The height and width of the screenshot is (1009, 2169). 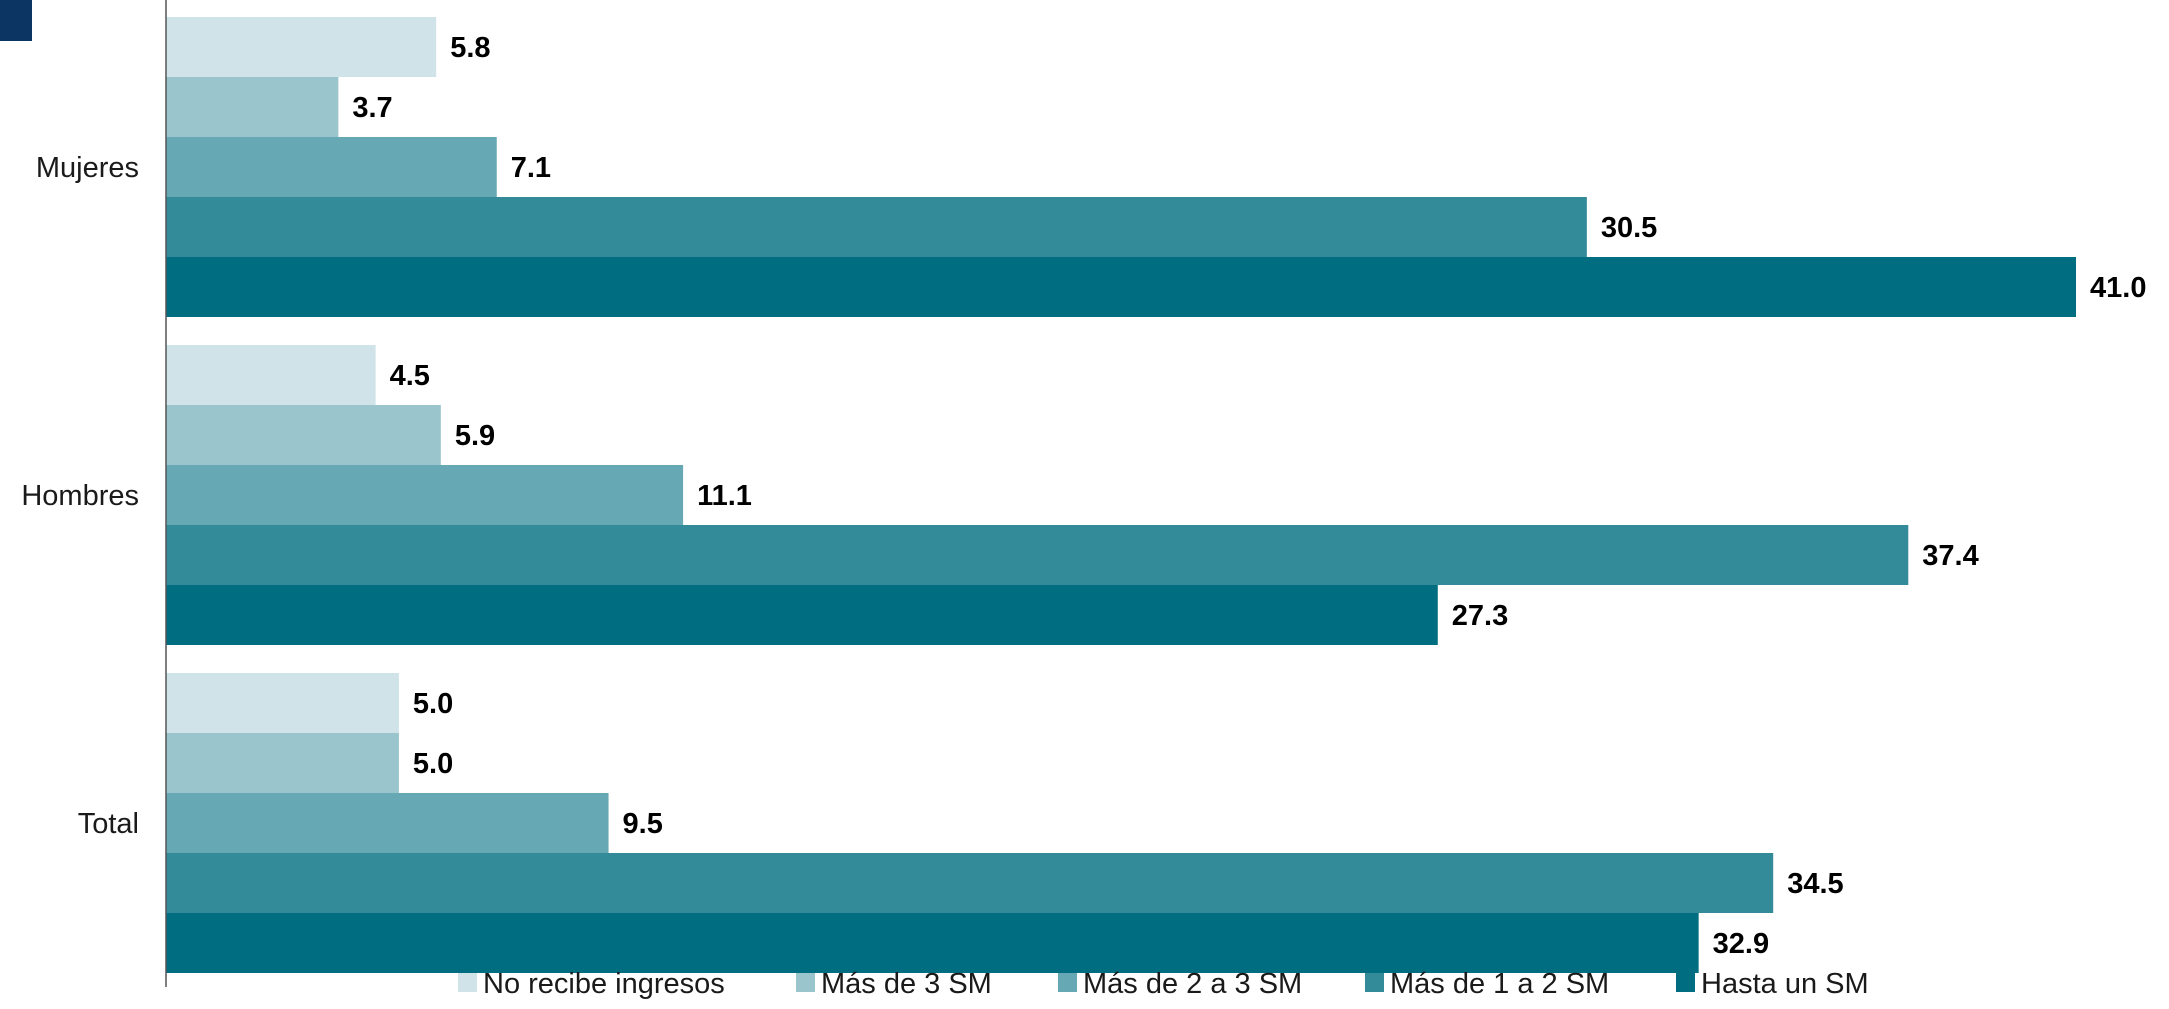 What do you see at coordinates (16, 20) in the screenshot?
I see `corner-marker` at bounding box center [16, 20].